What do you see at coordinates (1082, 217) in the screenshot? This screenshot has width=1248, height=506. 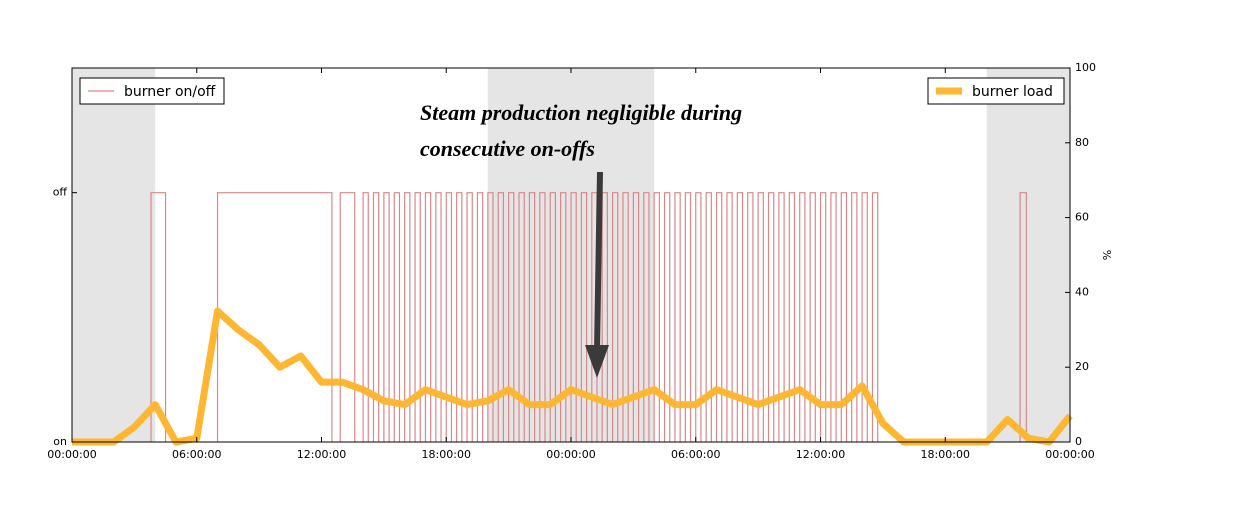 I see `y2-tick-label: 60` at bounding box center [1082, 217].